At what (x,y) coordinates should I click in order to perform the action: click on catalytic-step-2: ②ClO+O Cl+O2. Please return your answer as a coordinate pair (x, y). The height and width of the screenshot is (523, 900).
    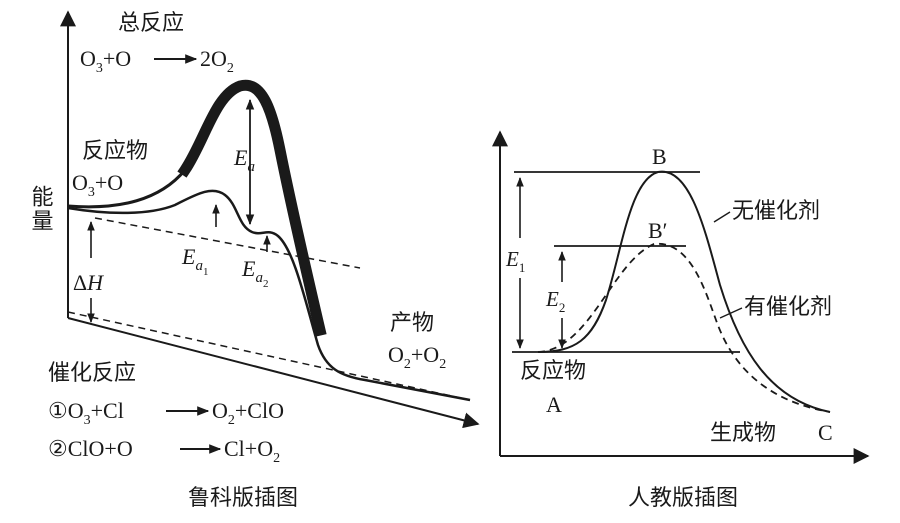
    Looking at the image, I should click on (164, 451).